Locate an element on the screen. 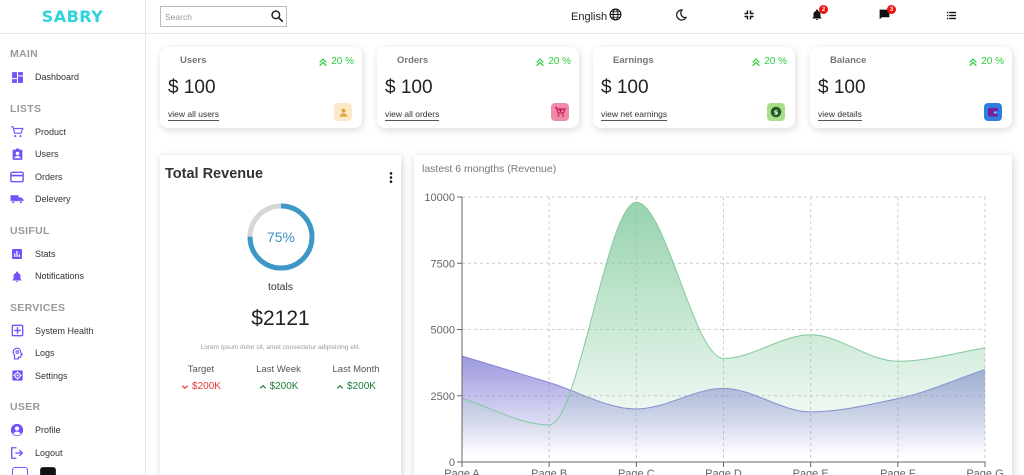 This screenshot has width=1024, height=475. logo: SABRY is located at coordinates (72, 17).